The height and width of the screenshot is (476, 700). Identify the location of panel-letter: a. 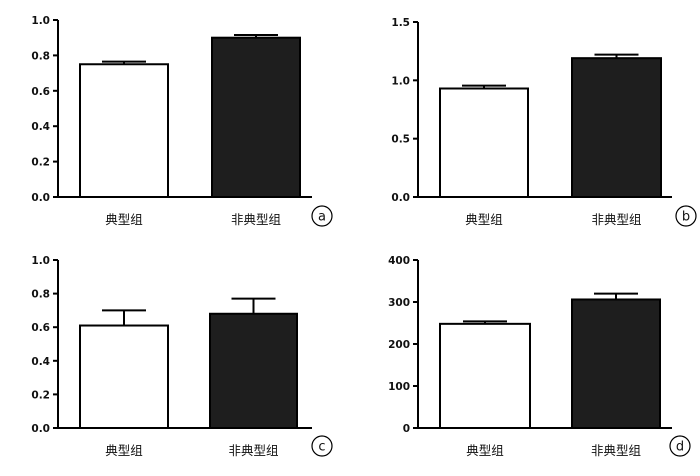
(322, 217).